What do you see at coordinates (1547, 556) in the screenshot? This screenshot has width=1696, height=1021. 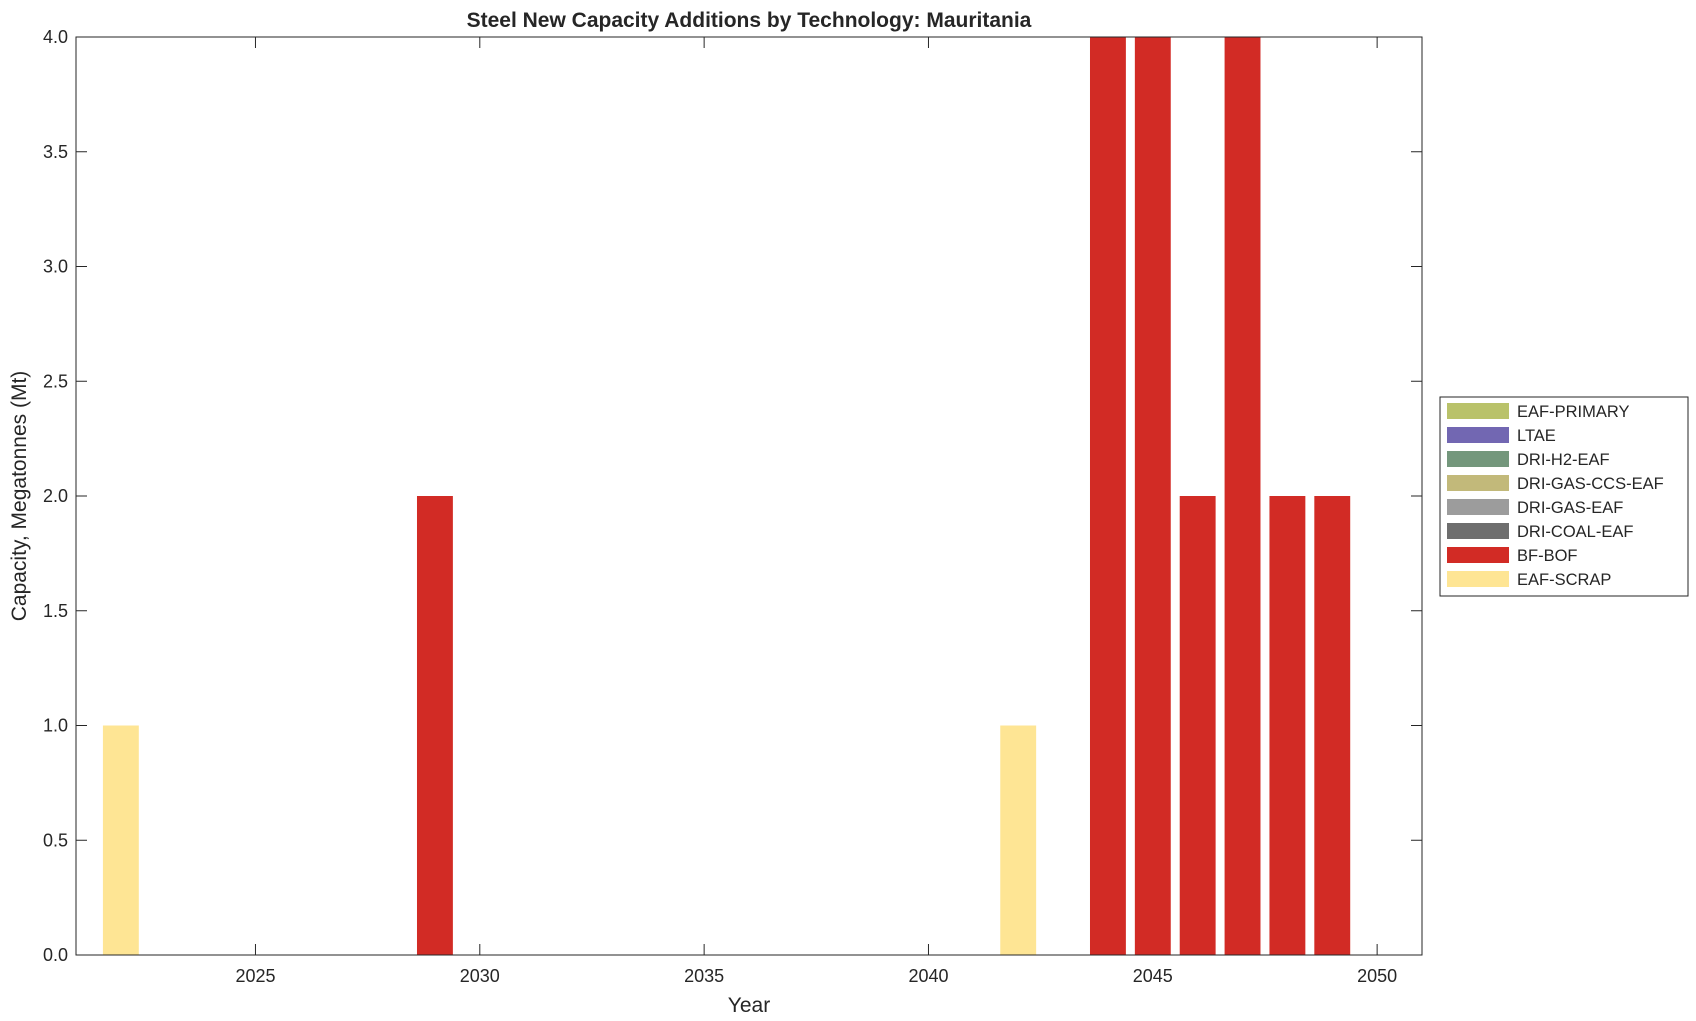 I see `legend-label: BF-BOF` at bounding box center [1547, 556].